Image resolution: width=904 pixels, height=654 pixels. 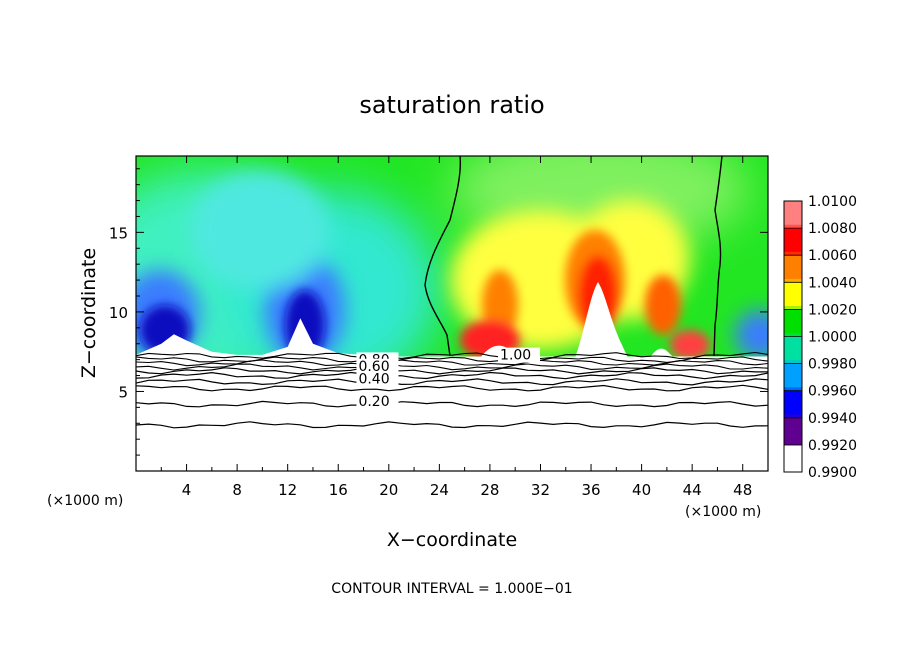 What do you see at coordinates (832, 419) in the screenshot?
I see `colorbar-label: 0.9940` at bounding box center [832, 419].